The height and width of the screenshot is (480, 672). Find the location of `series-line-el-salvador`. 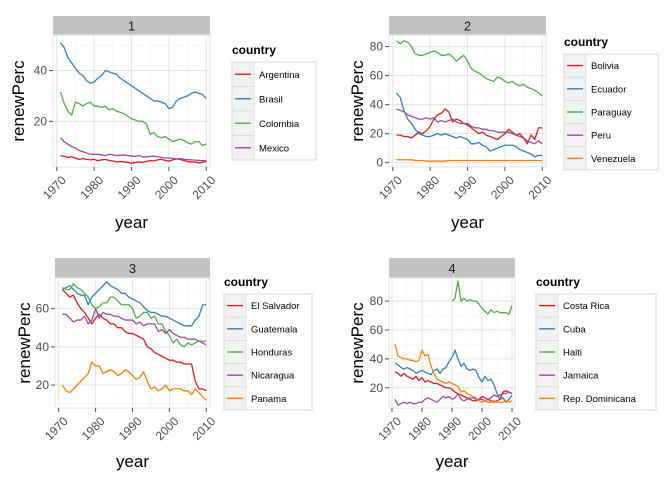

series-line-el-salvador is located at coordinates (134, 340).